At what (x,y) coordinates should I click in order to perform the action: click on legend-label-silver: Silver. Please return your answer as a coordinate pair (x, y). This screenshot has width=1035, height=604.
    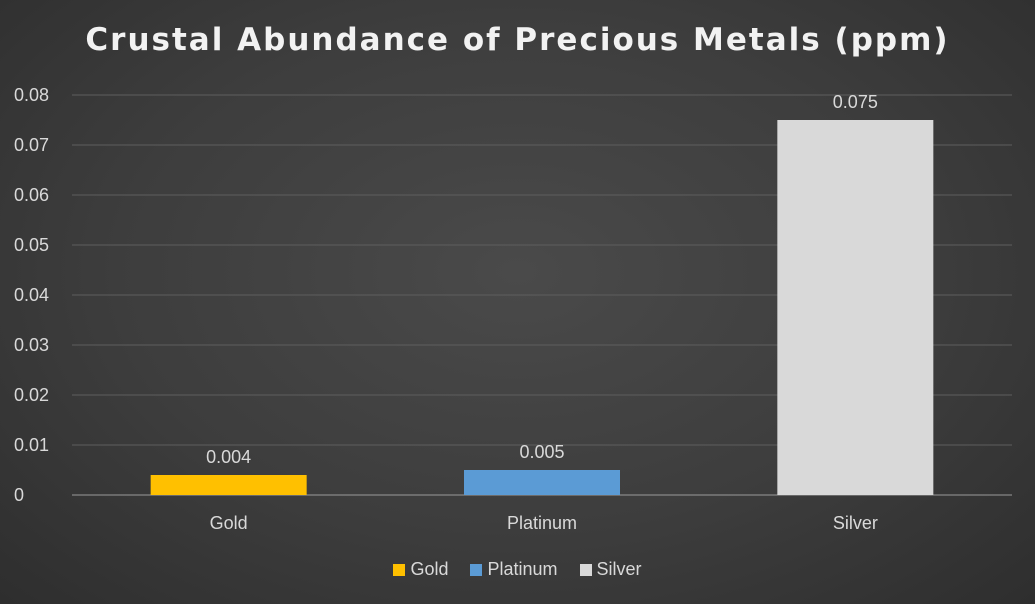
    Looking at the image, I should click on (619, 569).